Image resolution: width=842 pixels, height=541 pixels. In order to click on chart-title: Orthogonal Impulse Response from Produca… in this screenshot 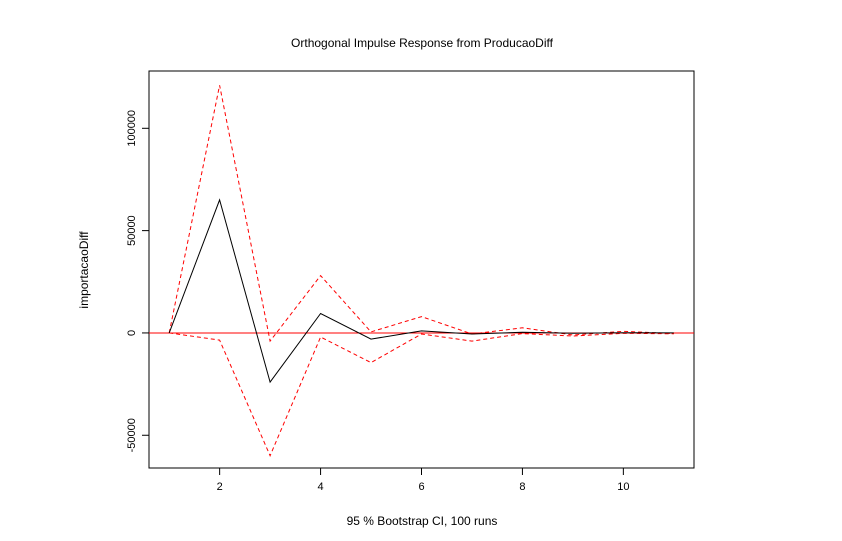, I will do `click(422, 43)`.